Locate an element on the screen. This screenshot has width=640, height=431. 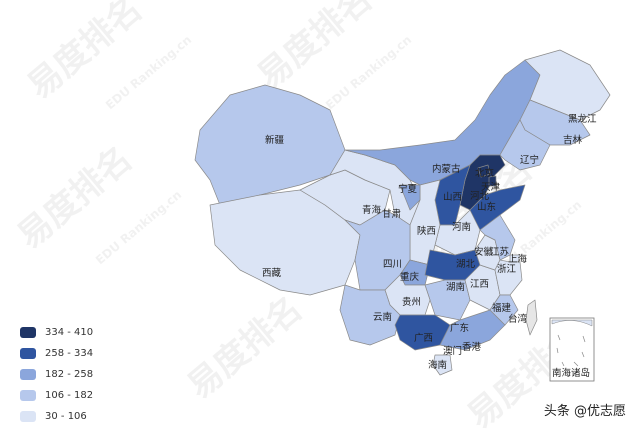
legend-item: 334 - 410 is located at coordinates (56, 332).